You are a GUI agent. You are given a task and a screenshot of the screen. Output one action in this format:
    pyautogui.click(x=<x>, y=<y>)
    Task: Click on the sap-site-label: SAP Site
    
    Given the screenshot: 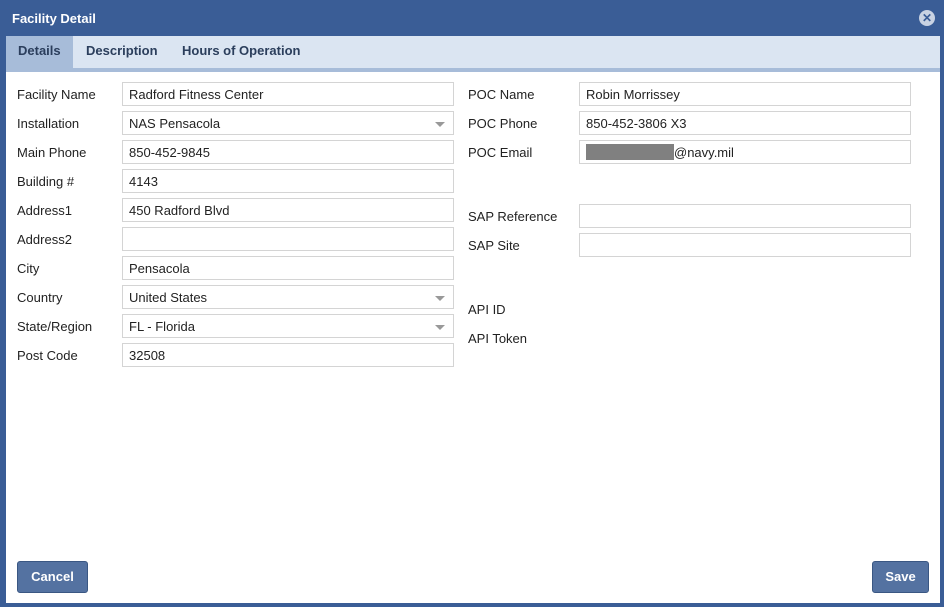 What is the action you would take?
    pyautogui.click(x=494, y=245)
    